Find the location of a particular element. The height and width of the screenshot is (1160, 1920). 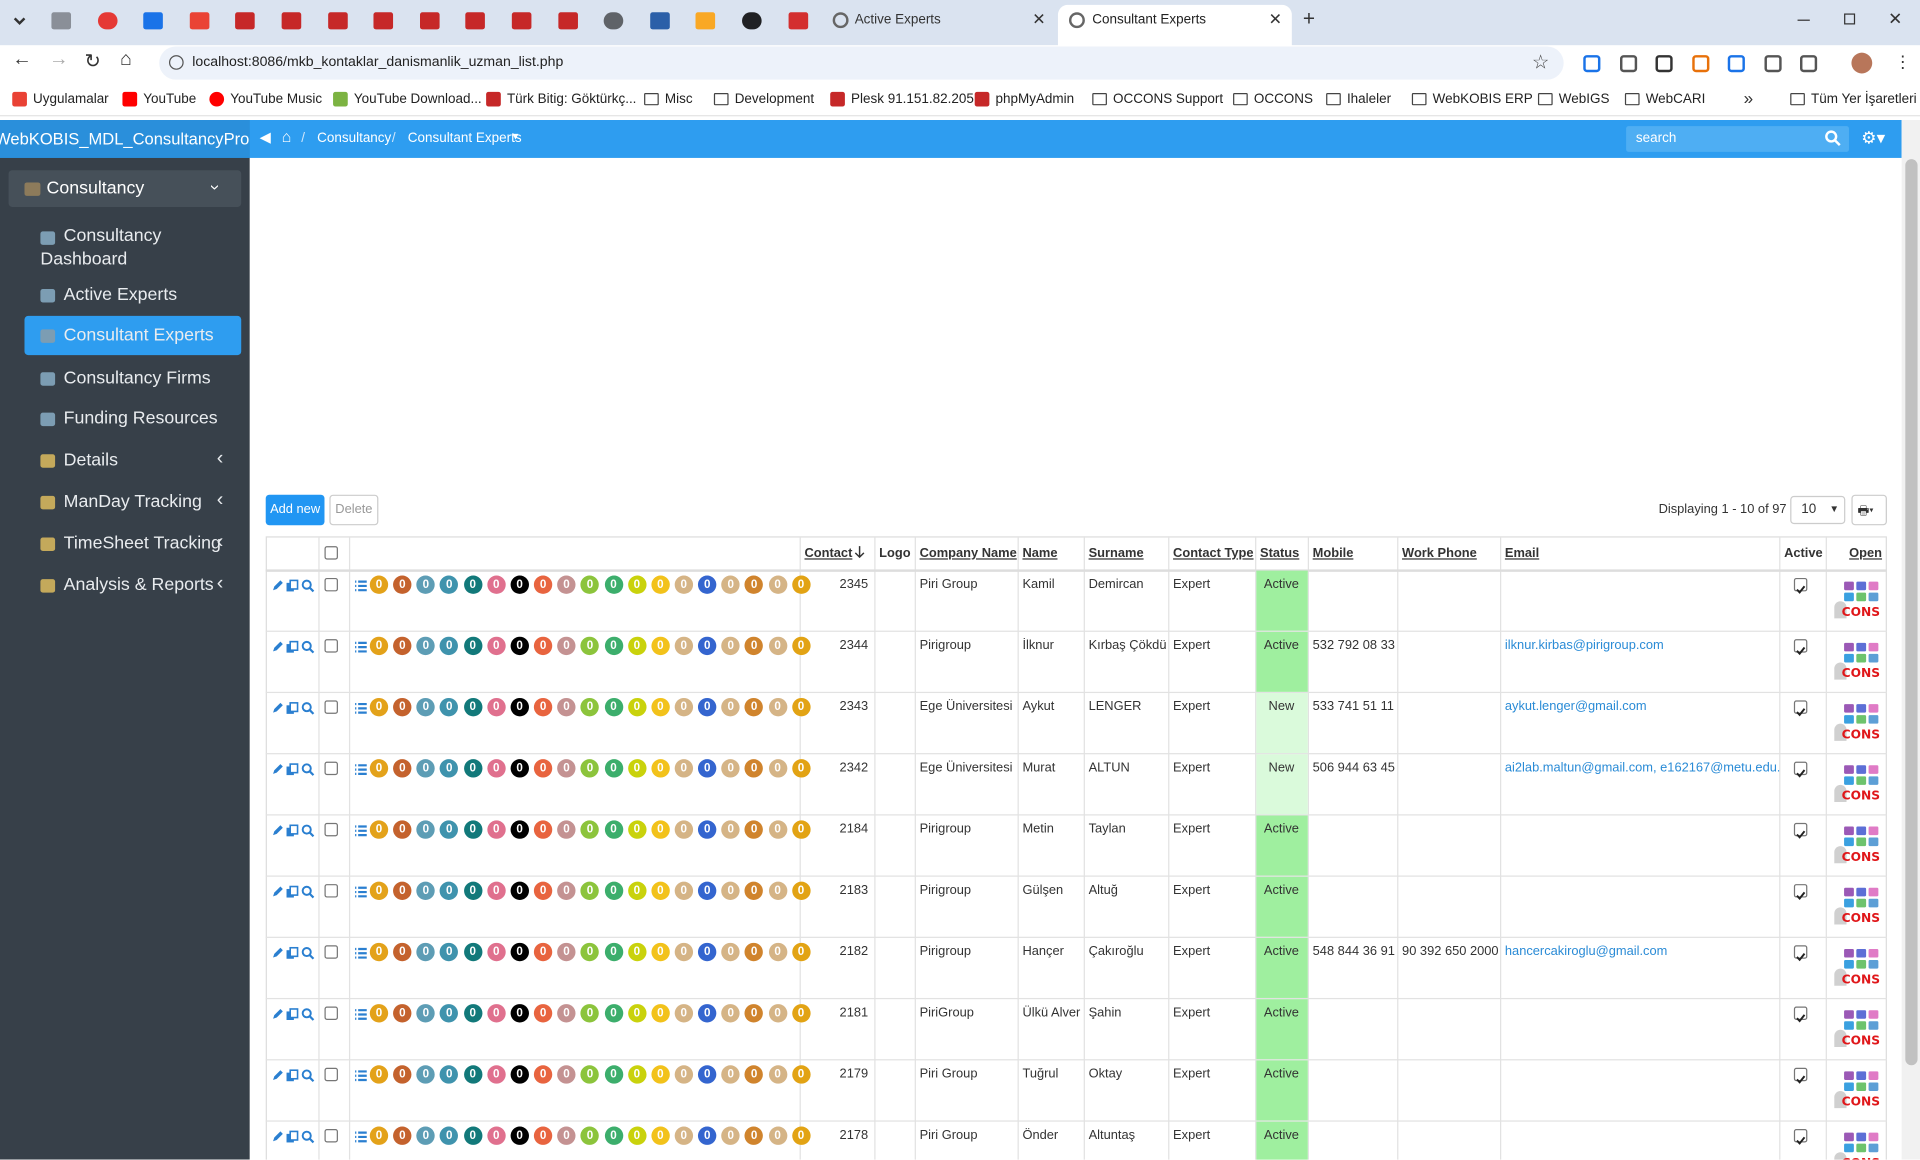

print-button: 🖶▾ is located at coordinates (1869, 510).